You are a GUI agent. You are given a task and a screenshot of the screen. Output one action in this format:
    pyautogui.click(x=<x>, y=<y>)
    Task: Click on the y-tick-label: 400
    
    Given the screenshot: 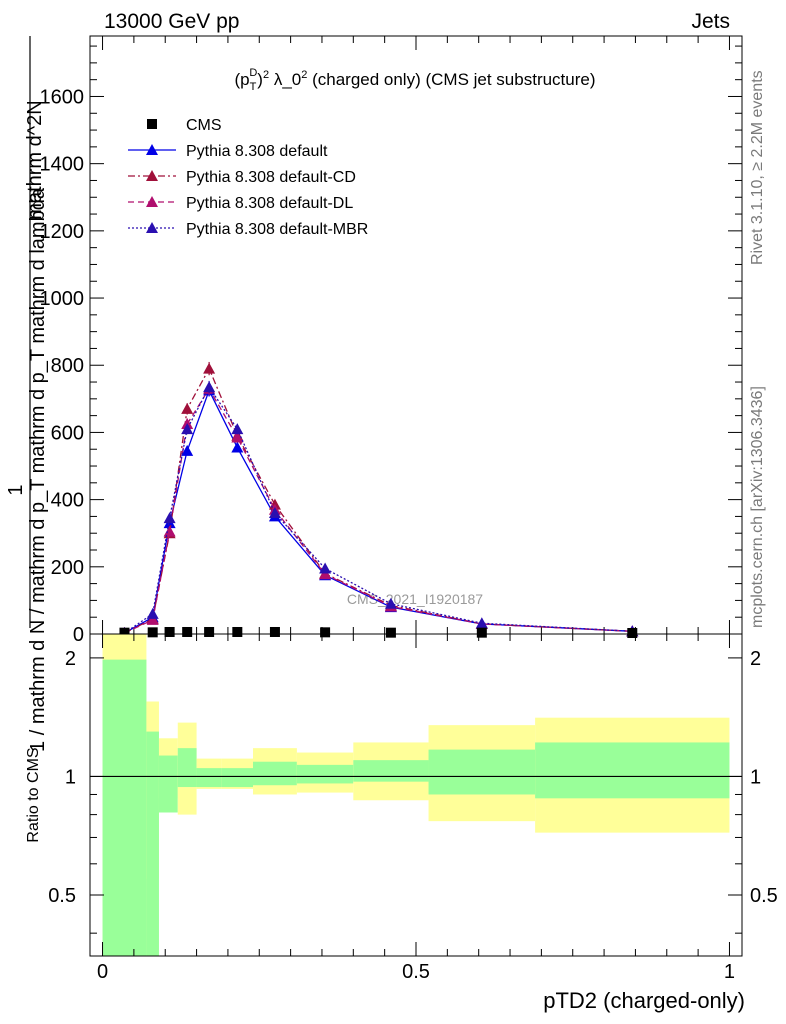 What is the action you would take?
    pyautogui.click(x=67, y=501)
    